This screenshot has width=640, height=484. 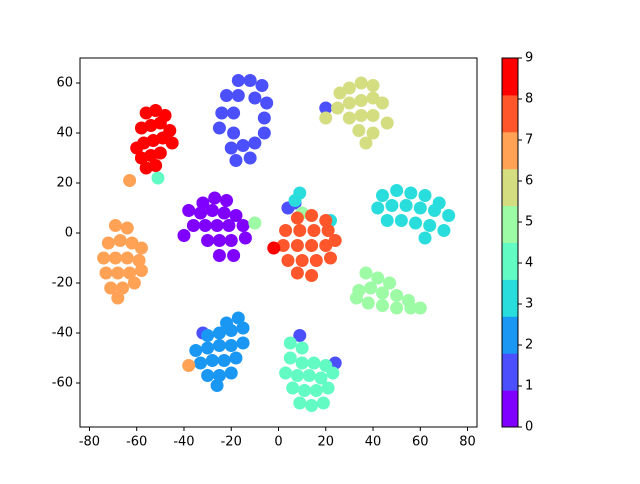 What do you see at coordinates (529, 58) in the screenshot?
I see `colorbar-tick-label: 9` at bounding box center [529, 58].